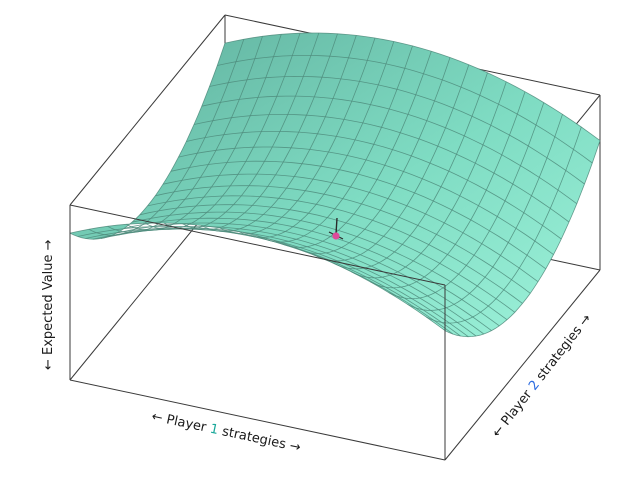  Describe the element at coordinates (48, 304) in the screenshot. I see `z-axis-label: ← Expected Value →` at that location.